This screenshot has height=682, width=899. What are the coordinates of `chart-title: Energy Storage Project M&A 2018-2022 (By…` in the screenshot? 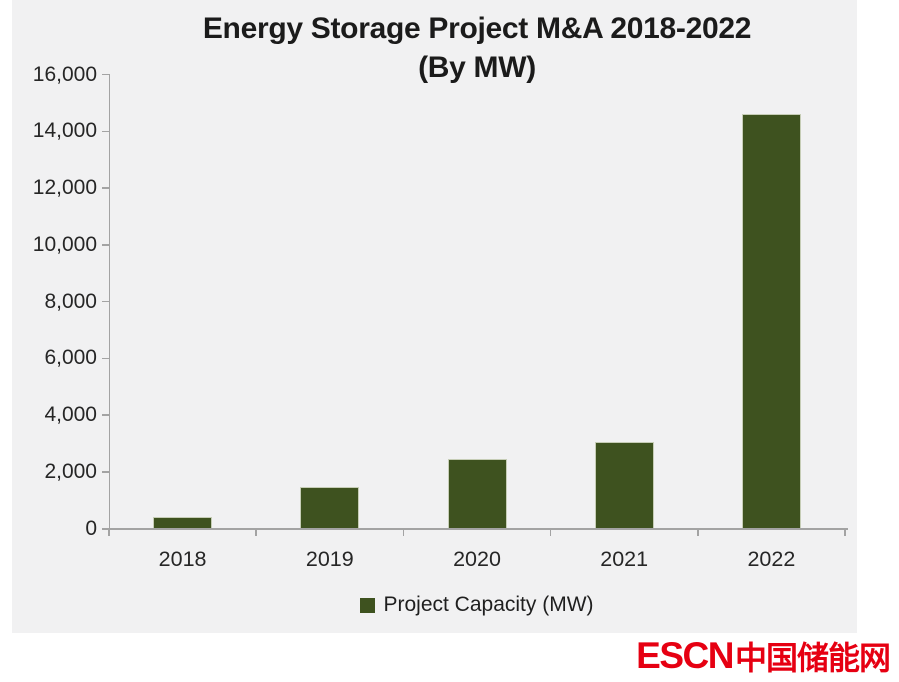 It's located at (477, 48).